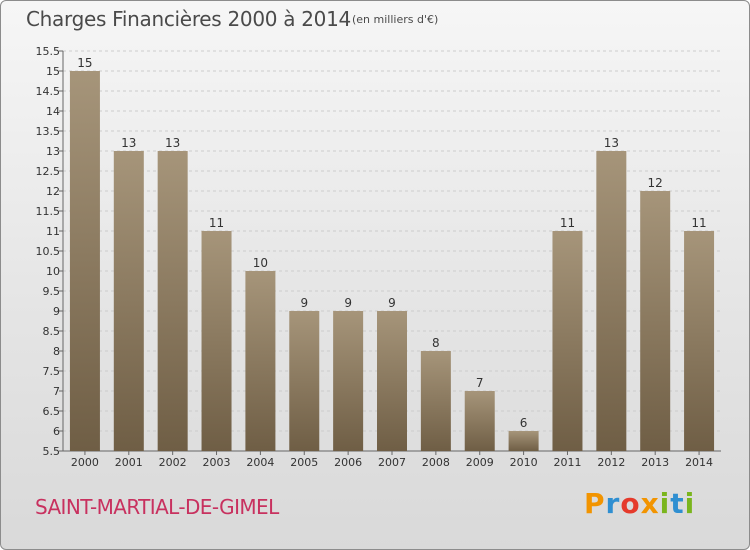 Image resolution: width=750 pixels, height=550 pixels. What do you see at coordinates (56, 391) in the screenshot?
I see `y-tick-label: 7` at bounding box center [56, 391].